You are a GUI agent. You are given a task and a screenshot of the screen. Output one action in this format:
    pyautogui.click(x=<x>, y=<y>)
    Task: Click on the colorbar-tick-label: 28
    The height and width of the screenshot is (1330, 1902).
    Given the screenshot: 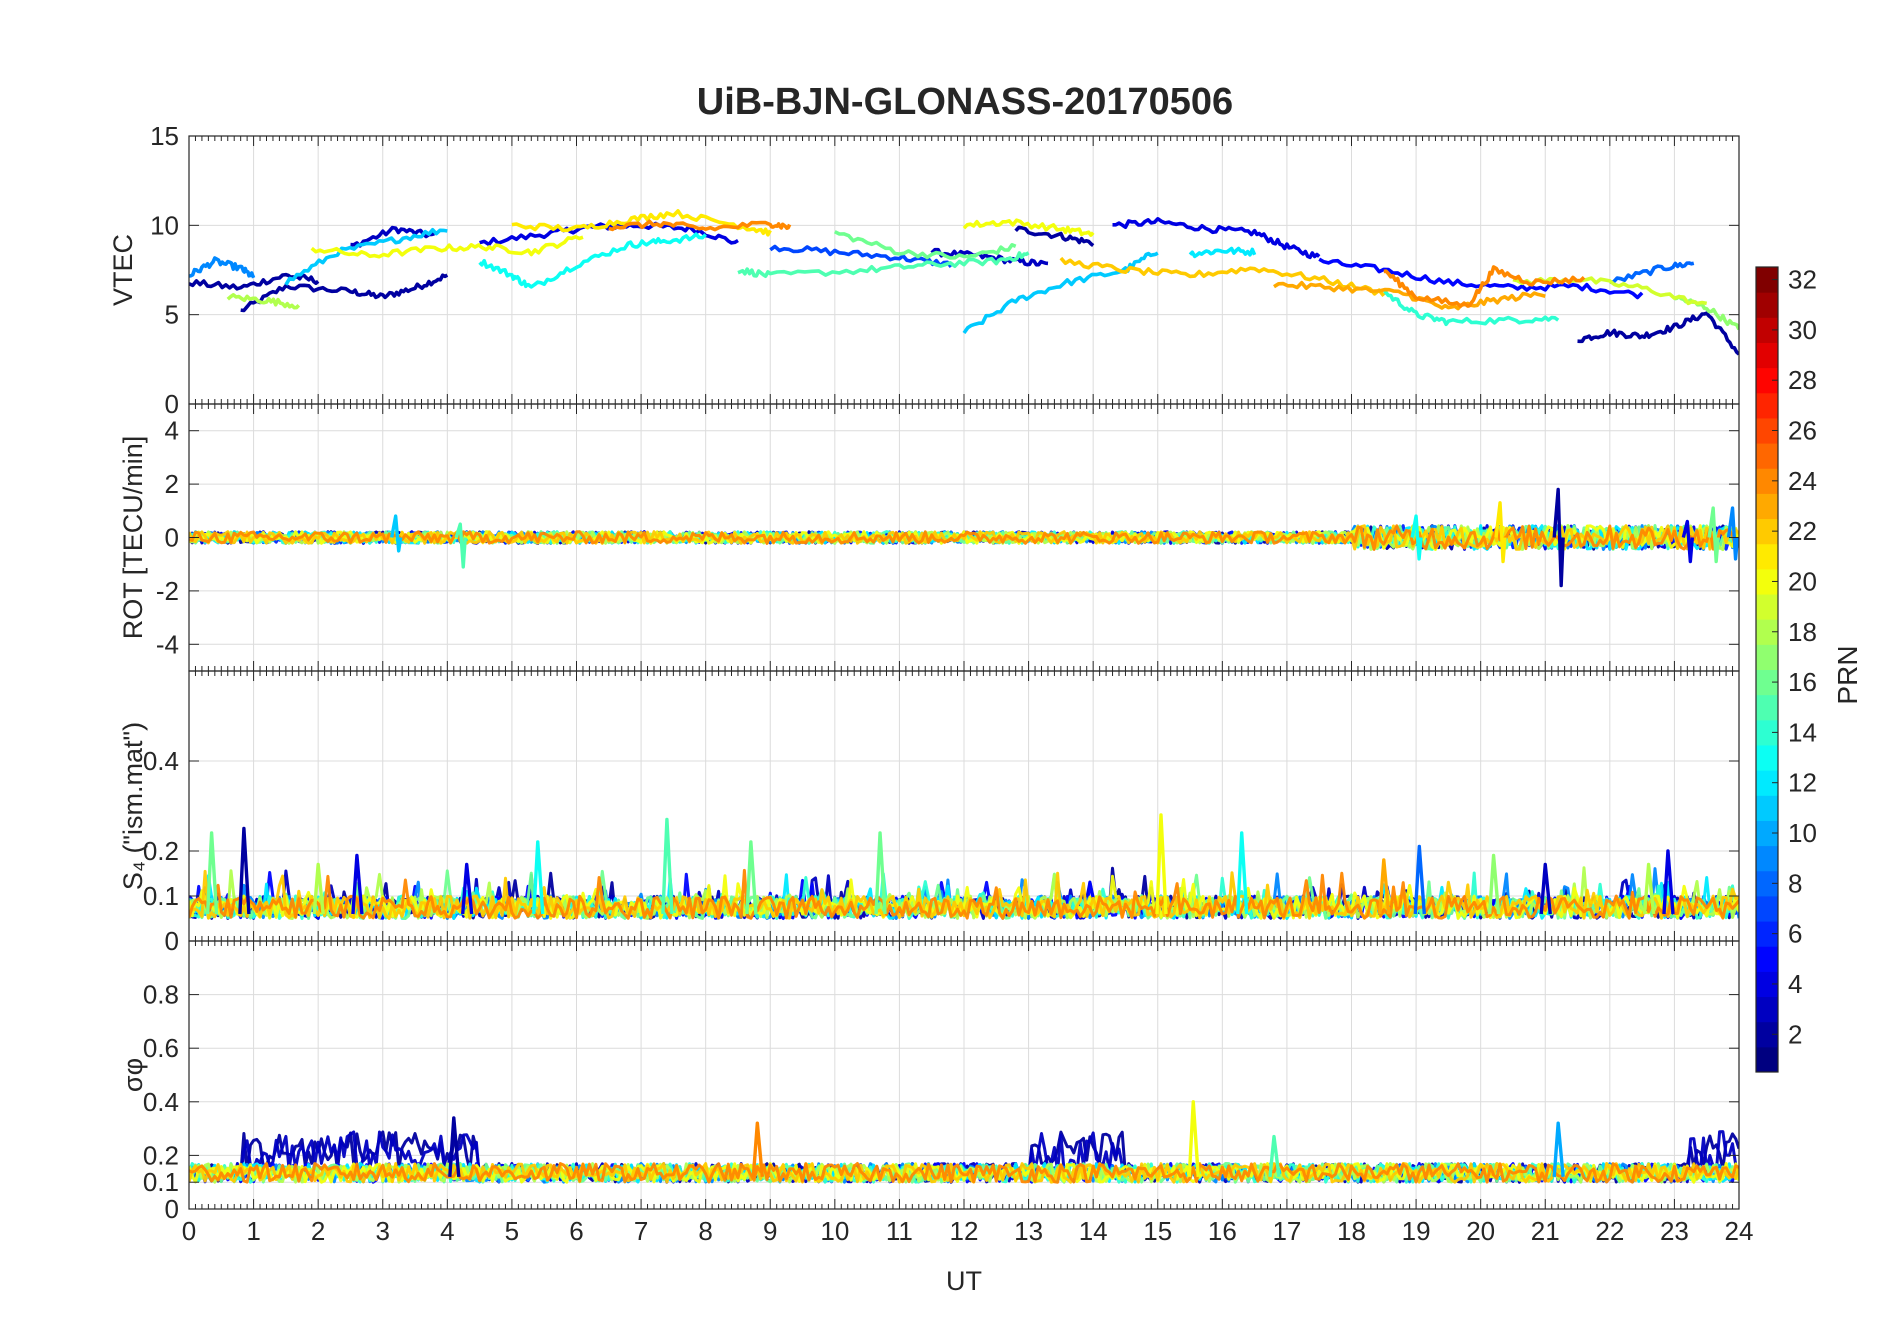 What is the action you would take?
    pyautogui.click(x=1802, y=380)
    